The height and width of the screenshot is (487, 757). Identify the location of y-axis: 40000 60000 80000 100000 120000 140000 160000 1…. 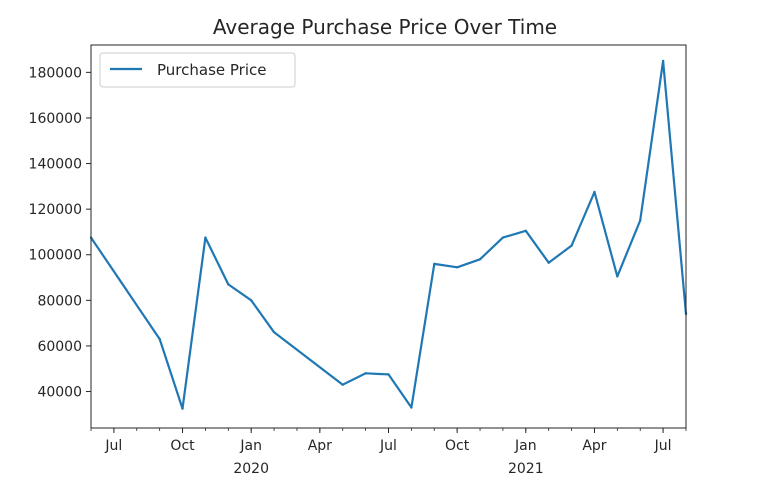
(60, 233).